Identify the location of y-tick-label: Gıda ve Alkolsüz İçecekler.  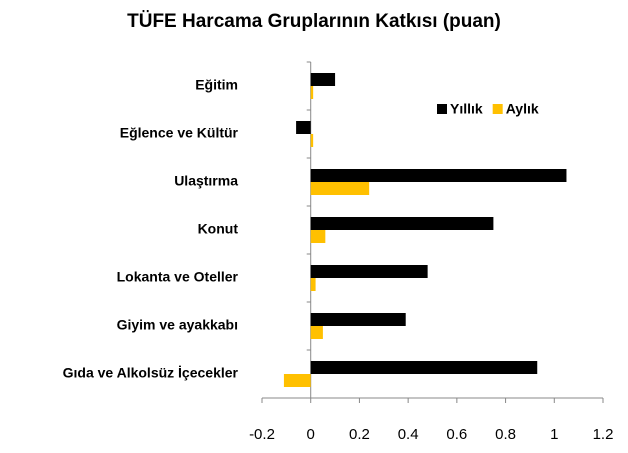
(151, 373).